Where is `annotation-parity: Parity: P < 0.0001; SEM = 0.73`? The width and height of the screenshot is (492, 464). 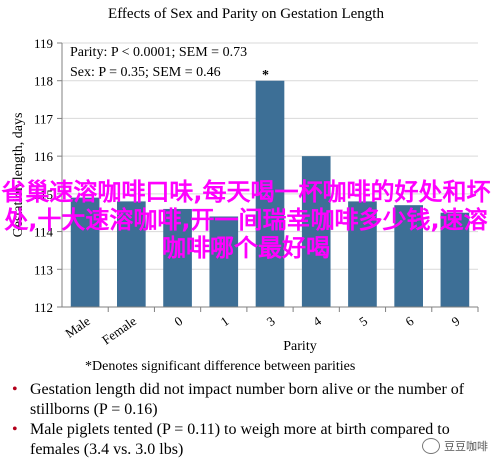
annotation-parity: Parity: P < 0.0001; SEM = 0.73 is located at coordinates (158, 52).